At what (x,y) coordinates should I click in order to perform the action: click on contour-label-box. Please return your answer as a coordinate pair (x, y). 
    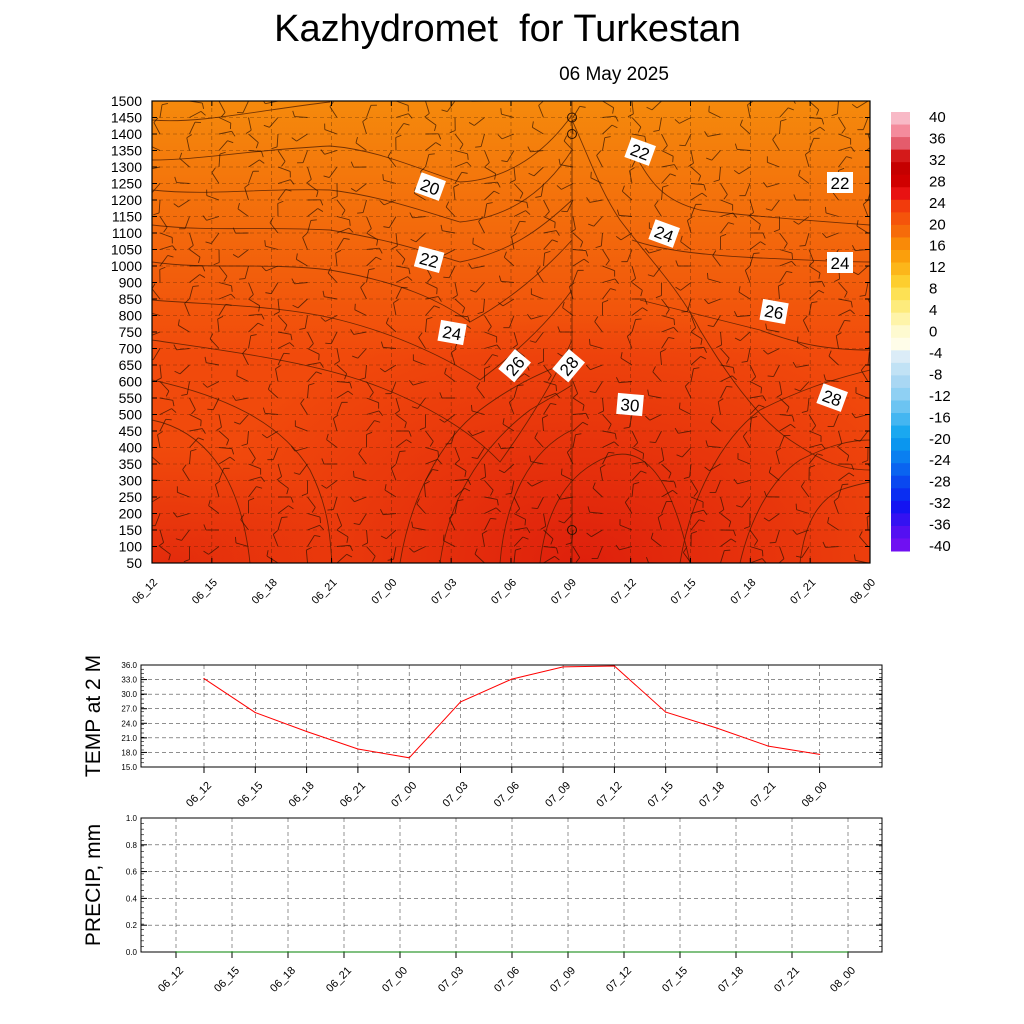
    Looking at the image, I should click on (452, 332).